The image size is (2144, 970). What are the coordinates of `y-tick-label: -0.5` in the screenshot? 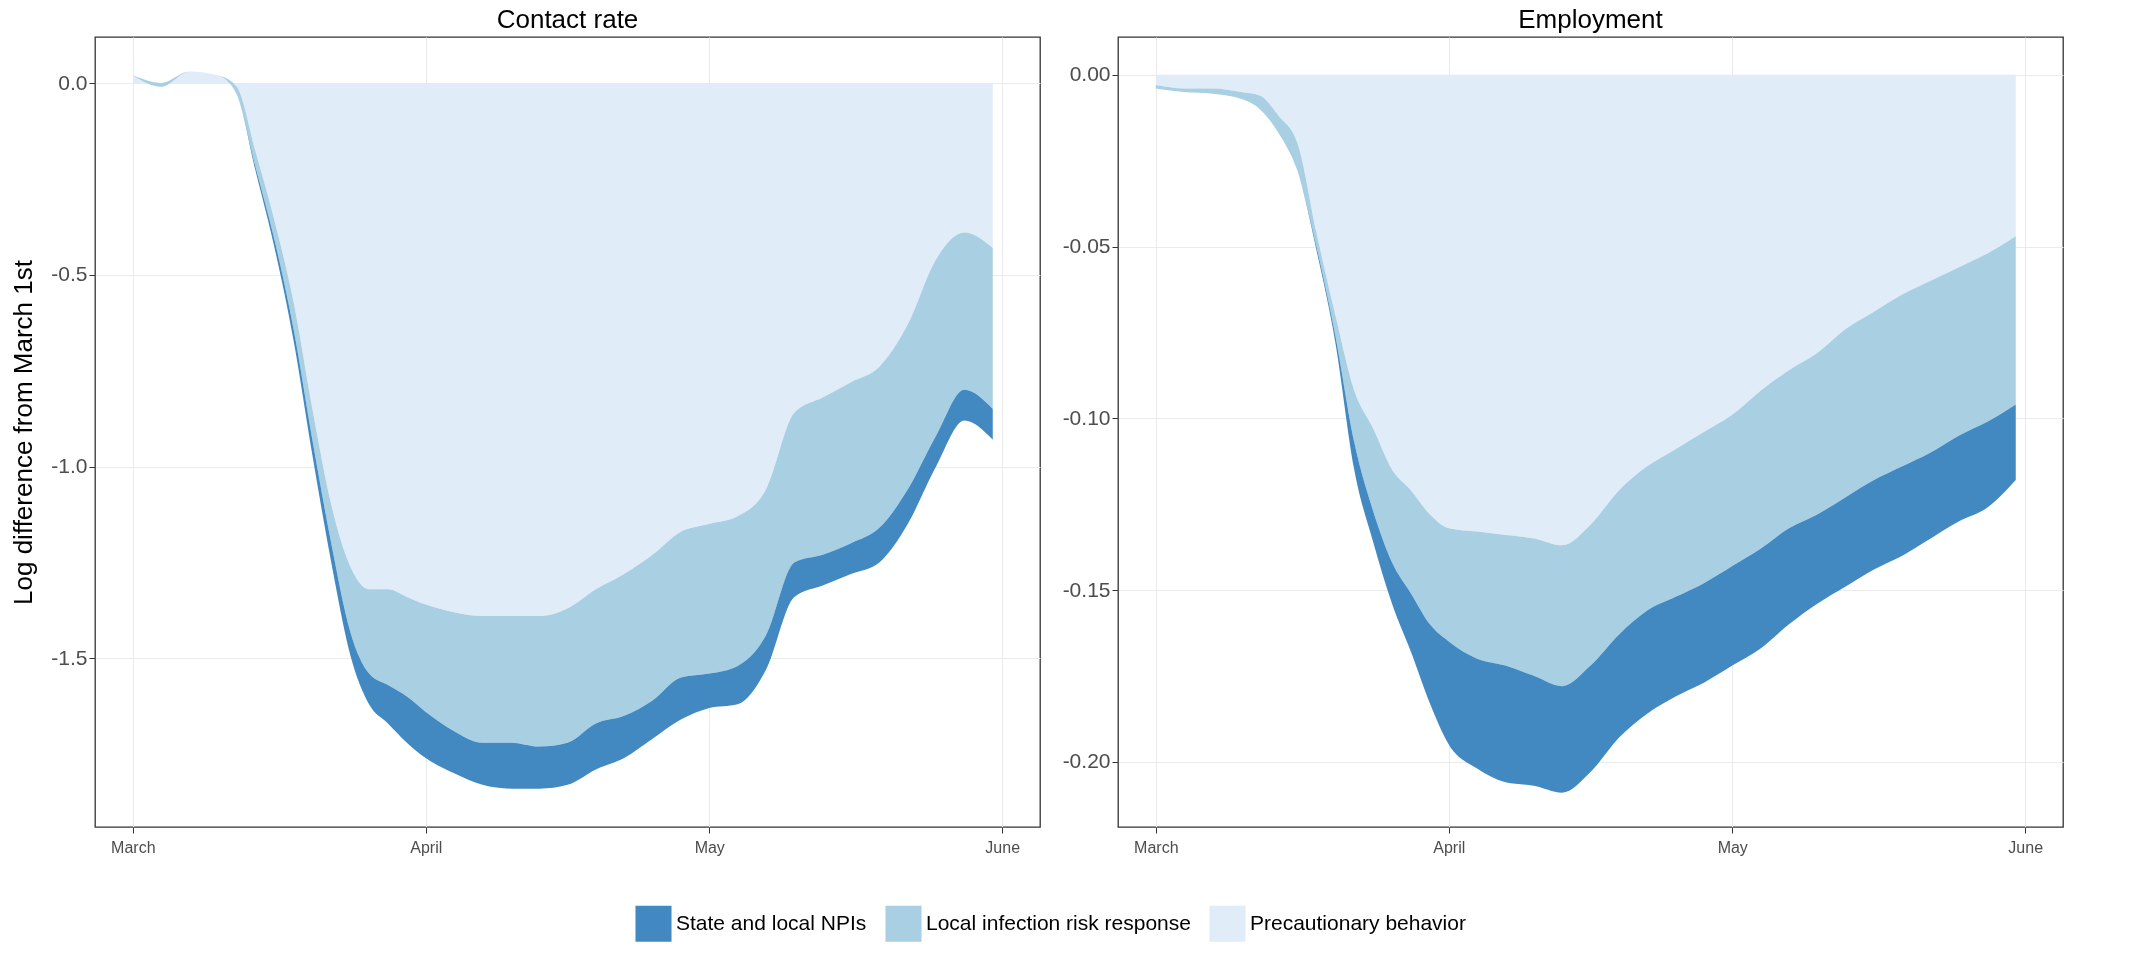 It's located at (69, 274).